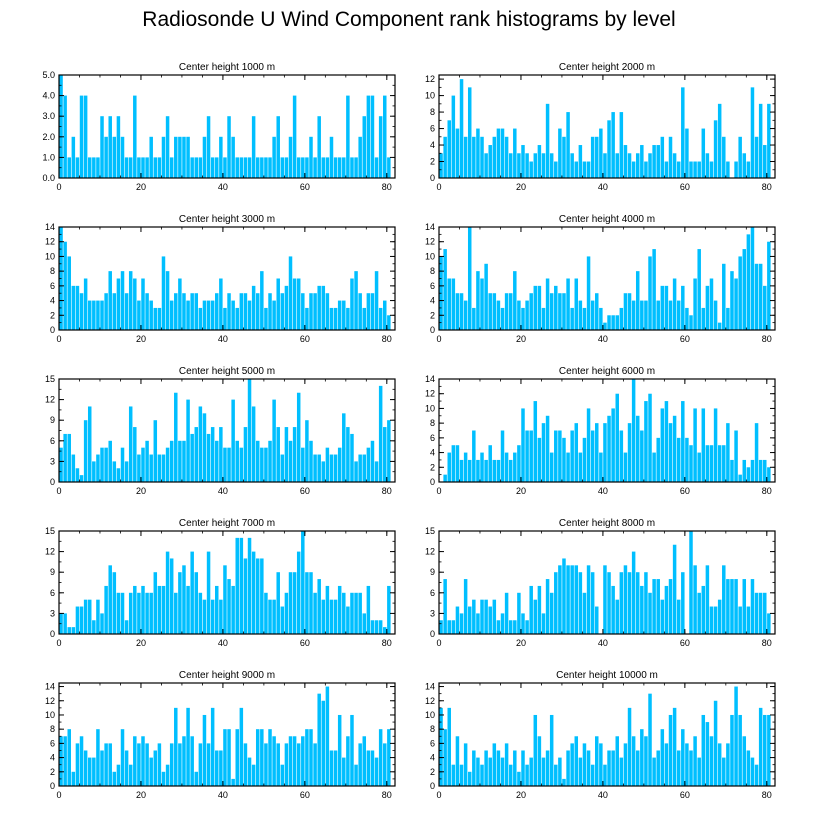 The image size is (818, 824). I want to click on panel-title: Center height 10000 m, so click(607, 675).